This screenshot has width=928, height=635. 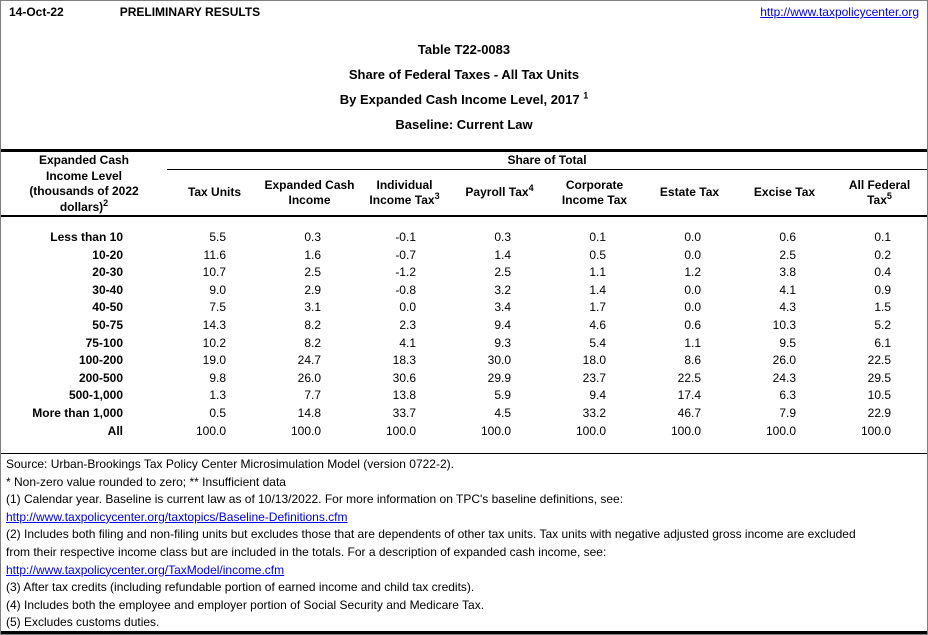 What do you see at coordinates (787, 272) in the screenshot?
I see `table-cell: 3.8` at bounding box center [787, 272].